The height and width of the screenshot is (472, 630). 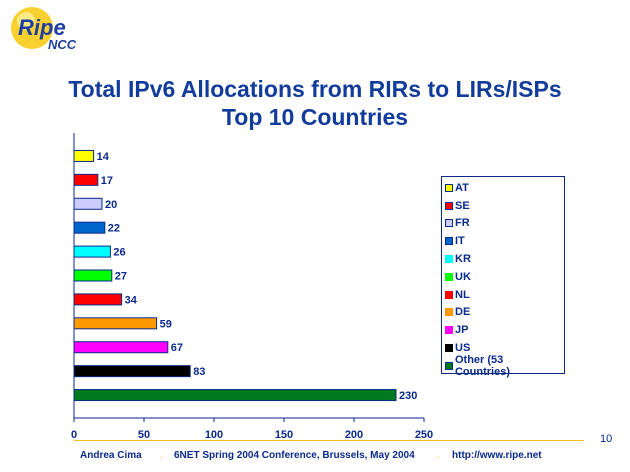 I want to click on x-tick-label: 0, so click(x=74, y=435).